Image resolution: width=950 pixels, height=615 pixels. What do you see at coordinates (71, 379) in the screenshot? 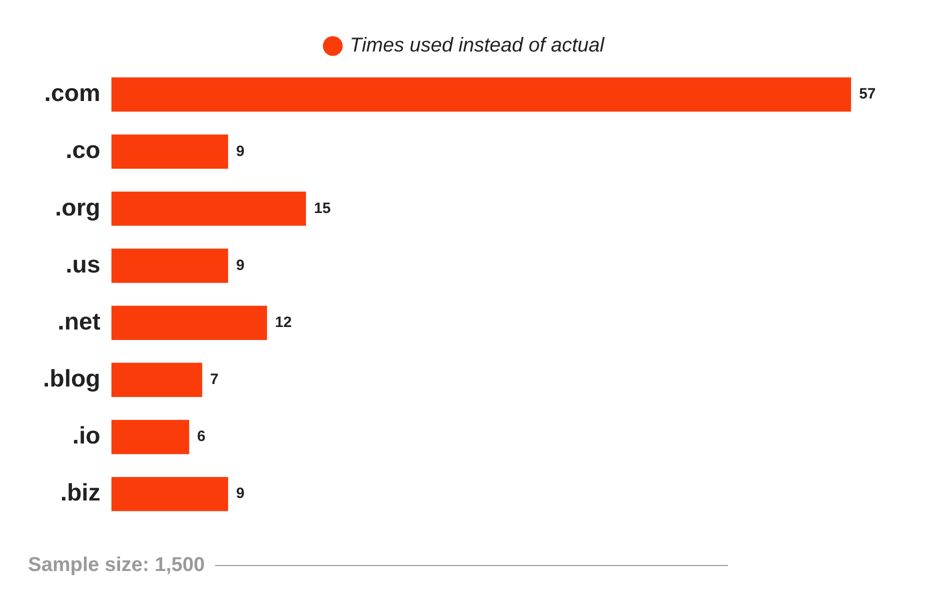
I see `y-tick-label: .blog` at bounding box center [71, 379].